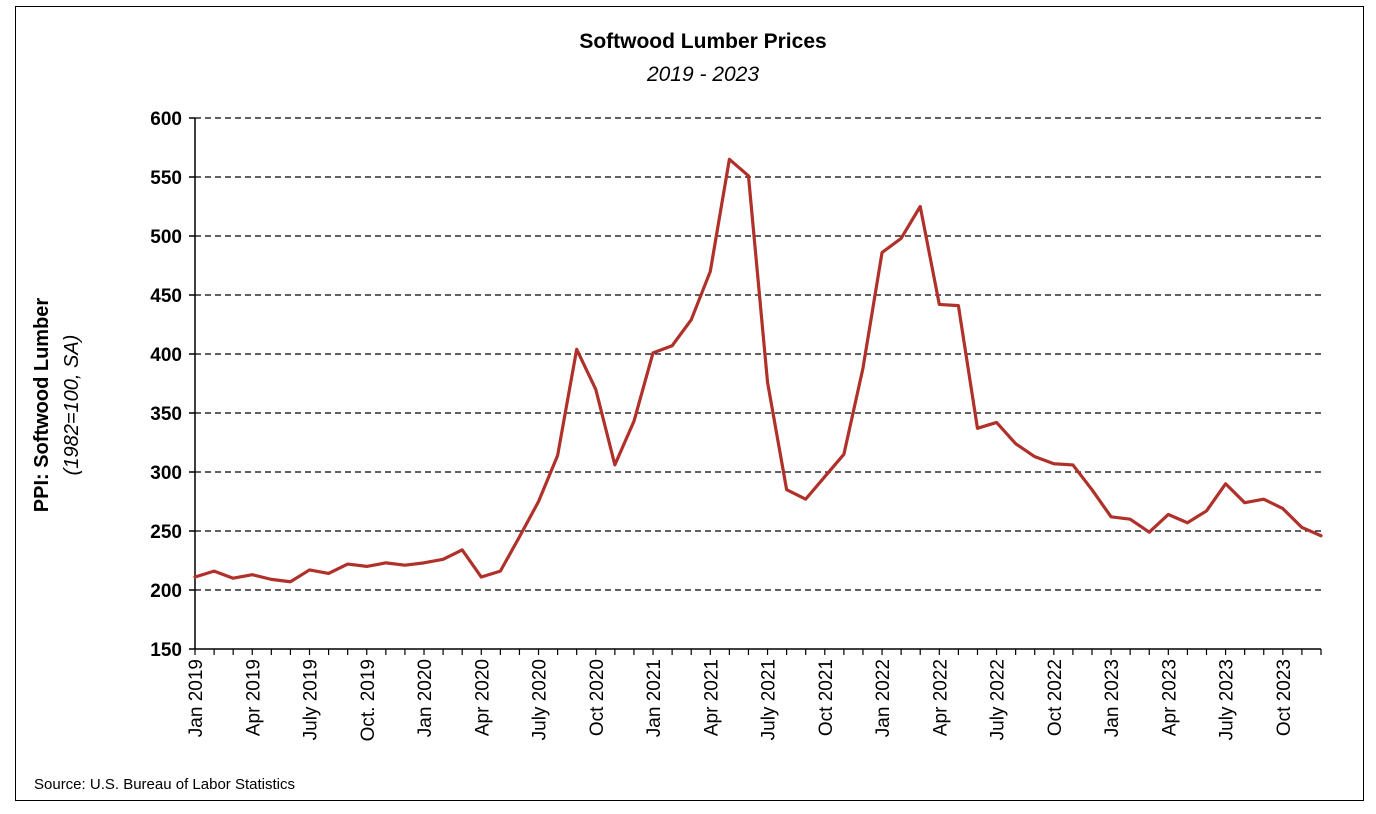 This screenshot has height=814, width=1376. Describe the element at coordinates (72, 405) in the screenshot. I see `y-axis-sublabel: (1982=100, SA)` at that location.